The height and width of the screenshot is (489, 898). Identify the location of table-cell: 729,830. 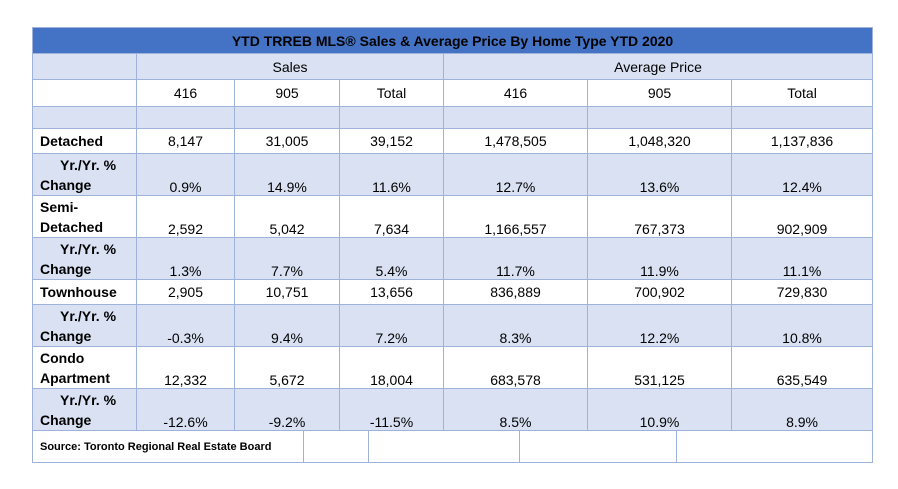
(802, 292).